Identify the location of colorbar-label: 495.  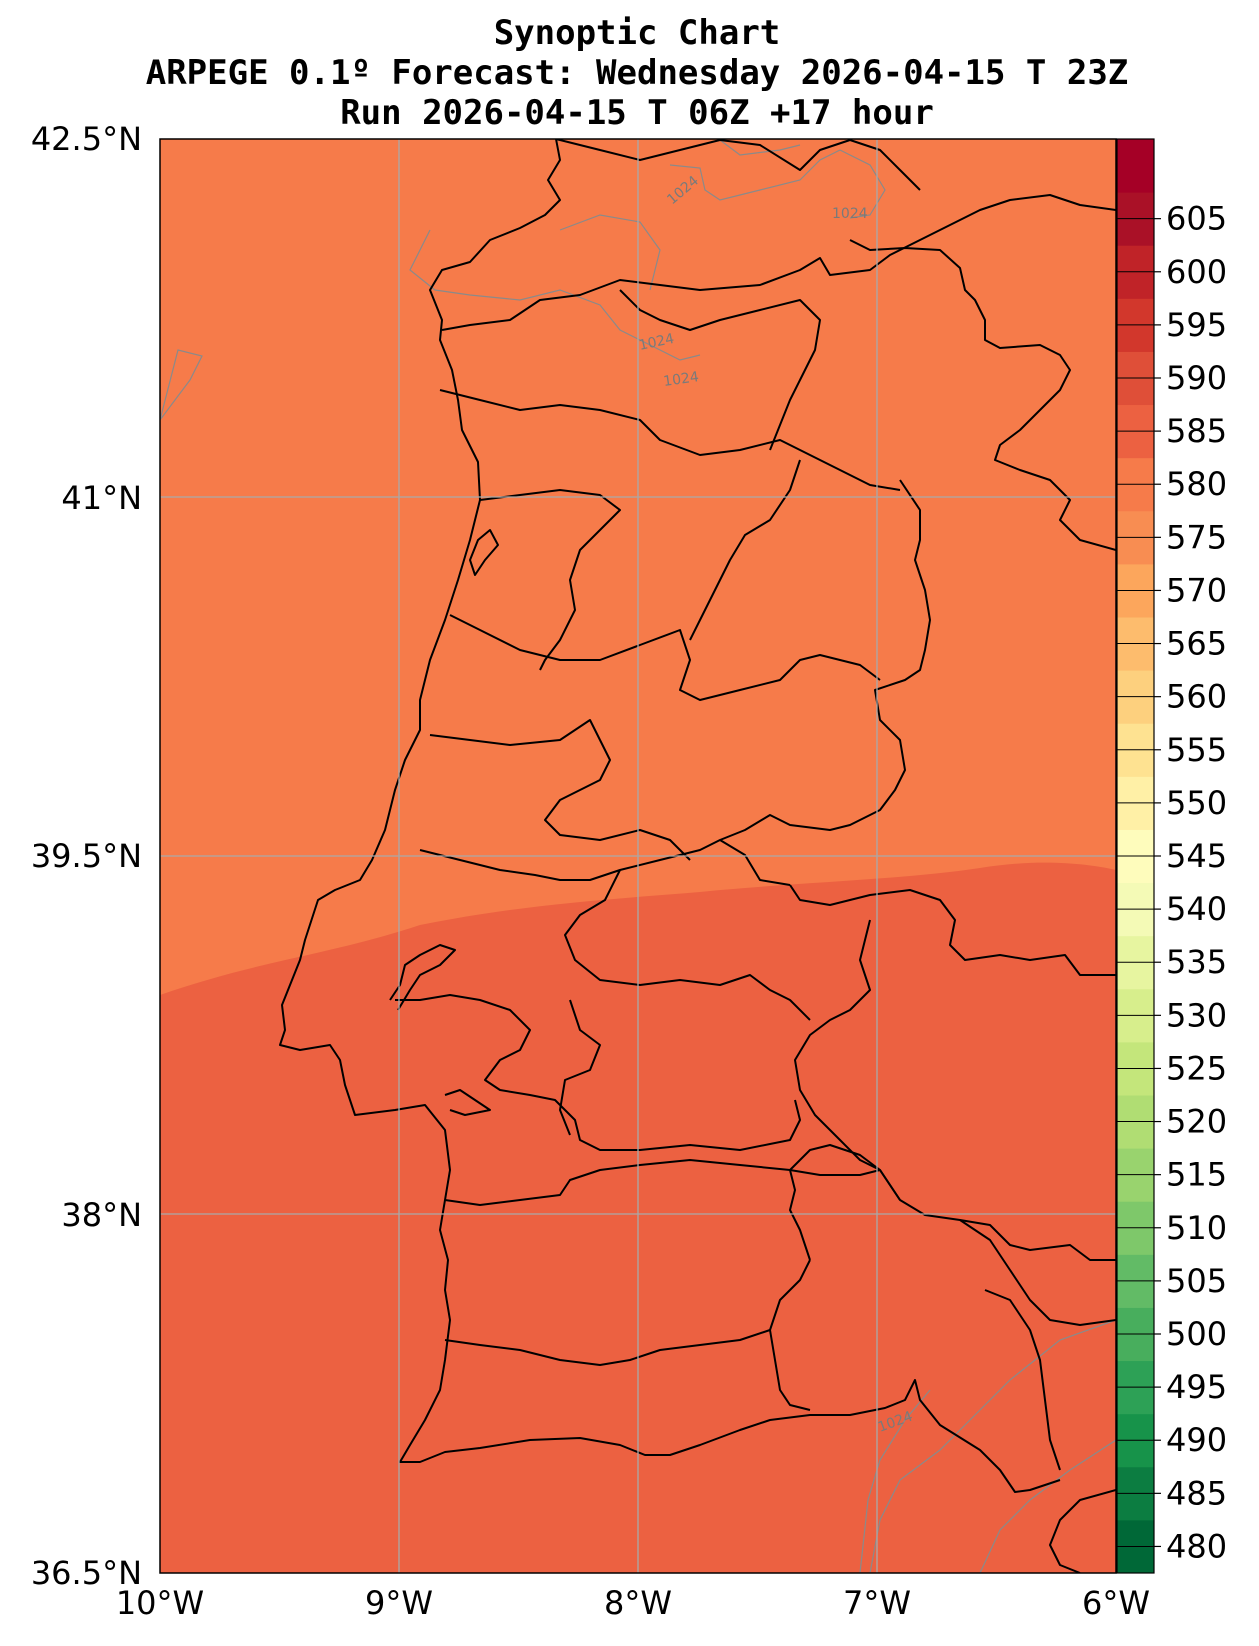
(1196, 1387).